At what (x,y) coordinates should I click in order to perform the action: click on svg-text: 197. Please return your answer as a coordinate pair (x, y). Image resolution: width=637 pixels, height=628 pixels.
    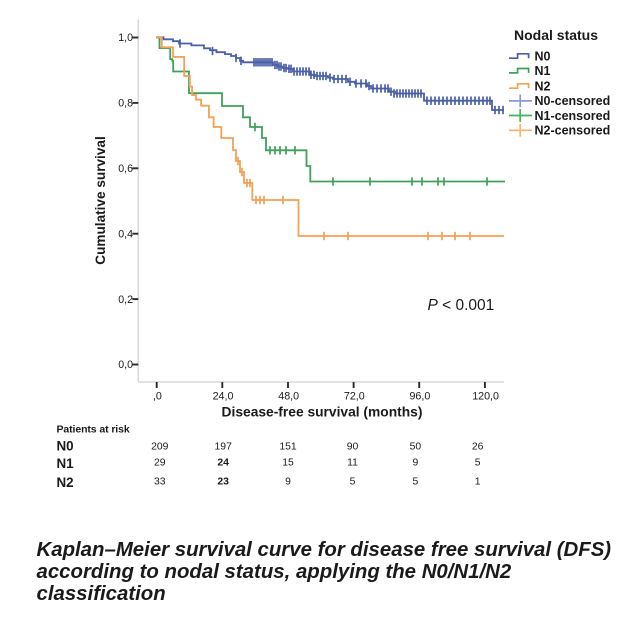
    Looking at the image, I should click on (224, 446).